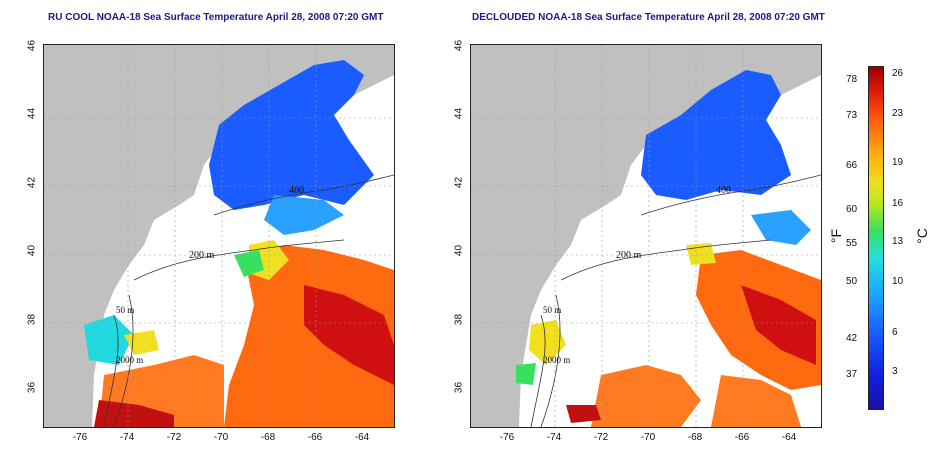  Describe the element at coordinates (895, 332) in the screenshot. I see `celsius-tick: 6` at that location.